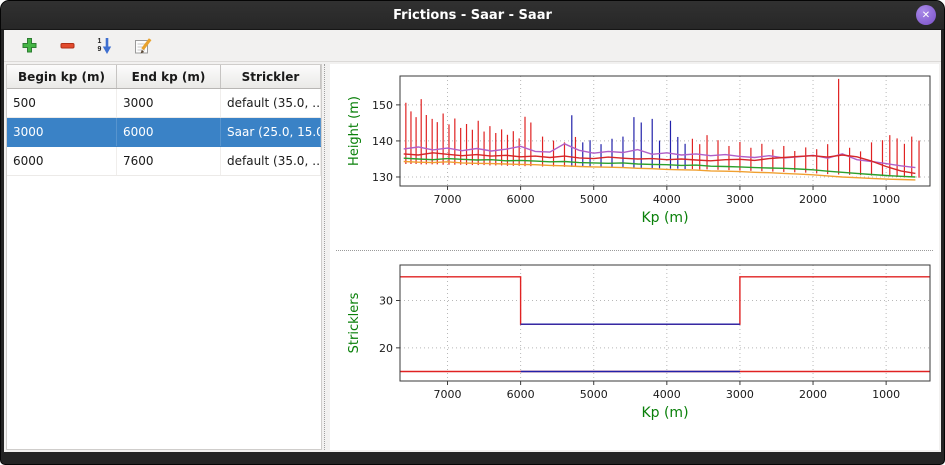 Image resolution: width=945 pixels, height=465 pixels. I want to click on window-title: Frictions - Saar - Saar, so click(472, 15).